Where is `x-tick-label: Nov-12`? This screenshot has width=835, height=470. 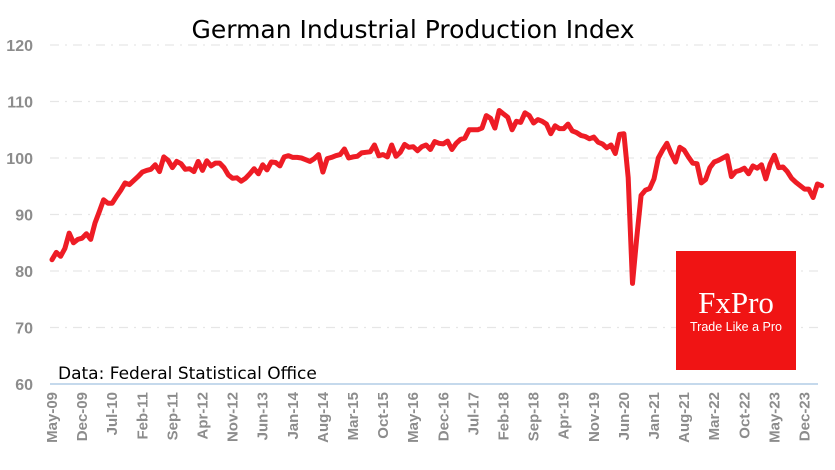 x-tick-label: Nov-12 is located at coordinates (233, 417).